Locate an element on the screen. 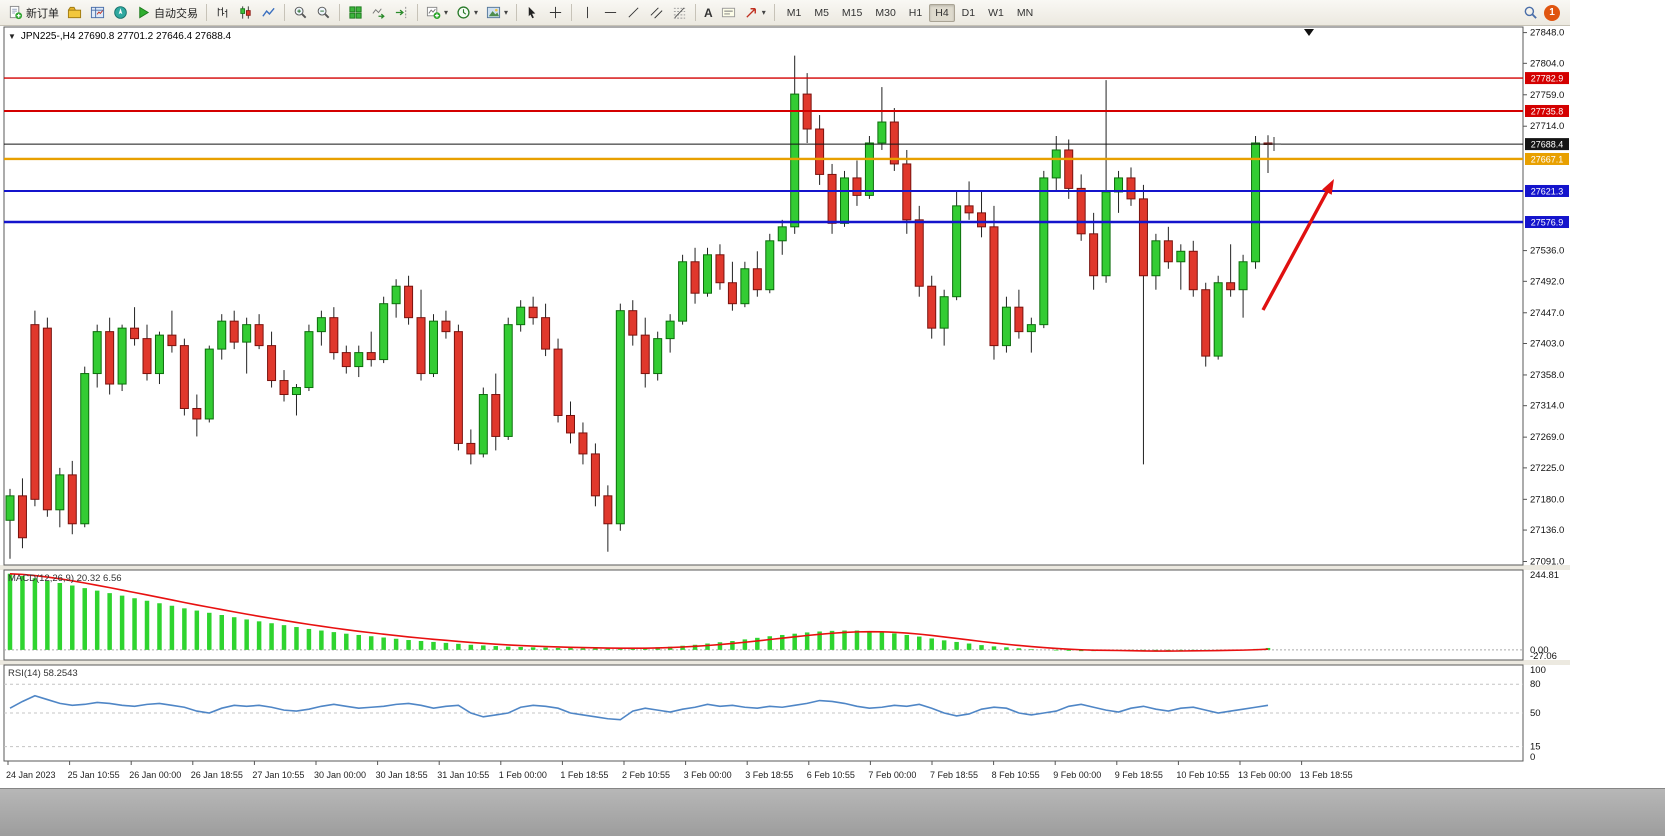 The height and width of the screenshot is (836, 1665). templates-button: ▾ is located at coordinates (497, 12).